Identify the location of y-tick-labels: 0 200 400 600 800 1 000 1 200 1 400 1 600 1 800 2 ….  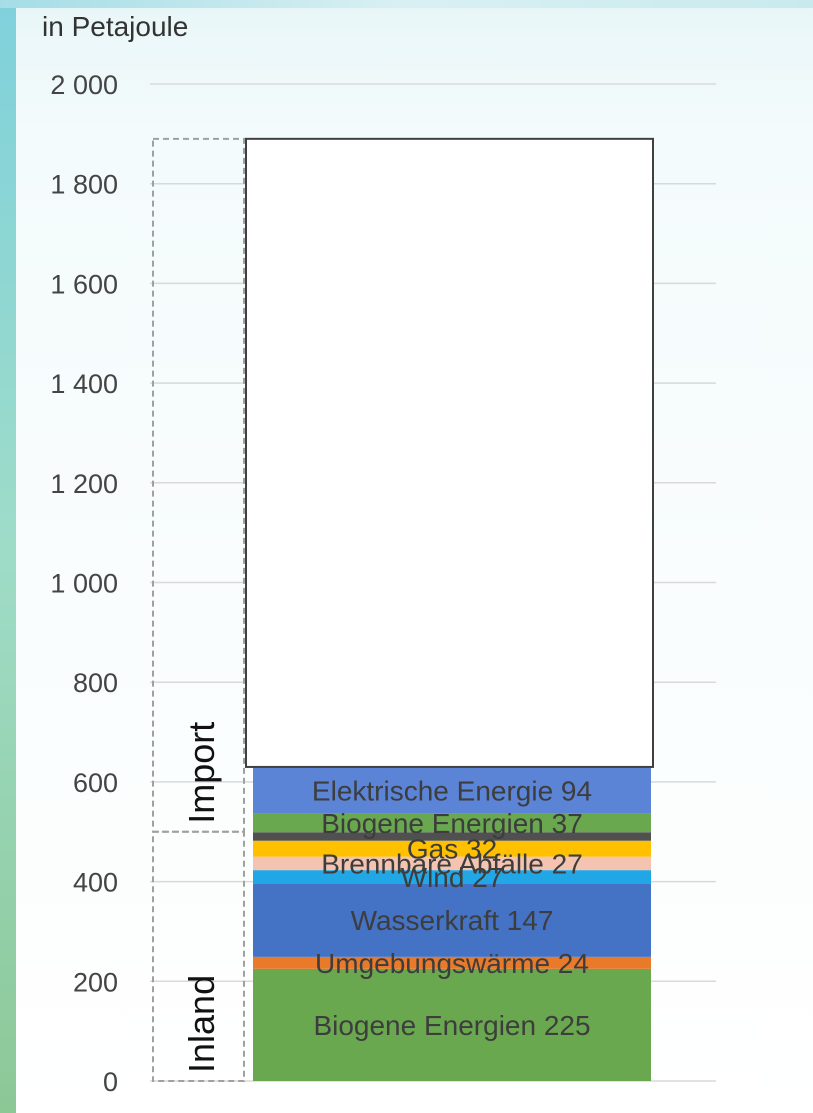
(84, 583).